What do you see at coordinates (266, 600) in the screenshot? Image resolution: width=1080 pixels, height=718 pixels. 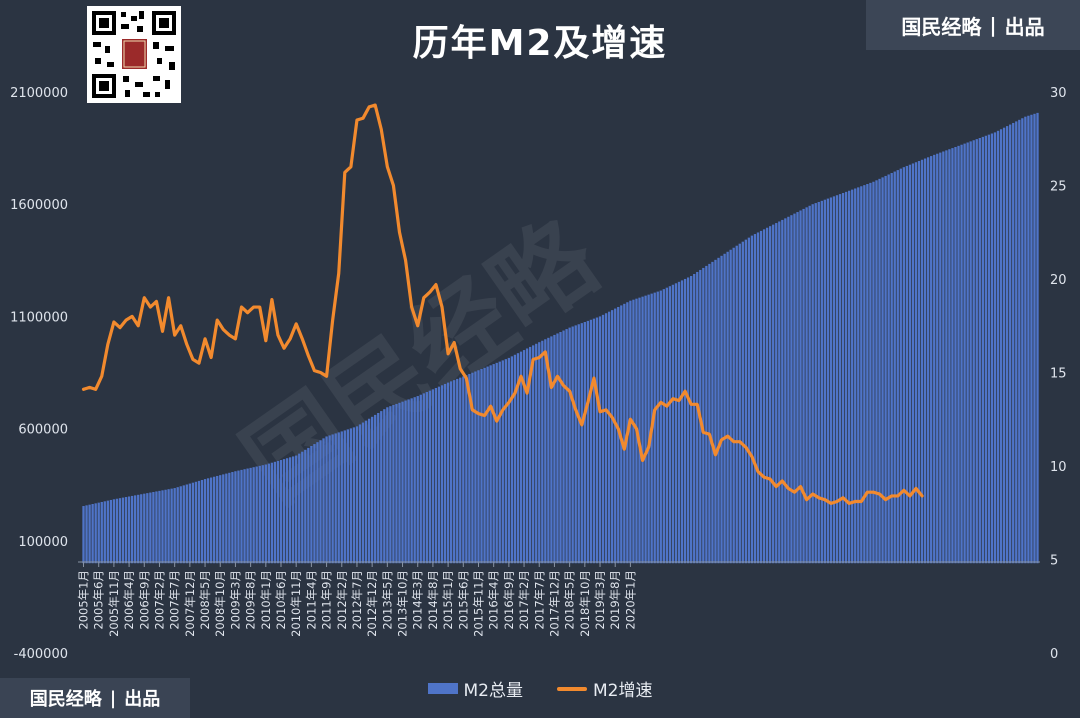 I see `x-axis-tick-label: 2010年1月` at bounding box center [266, 600].